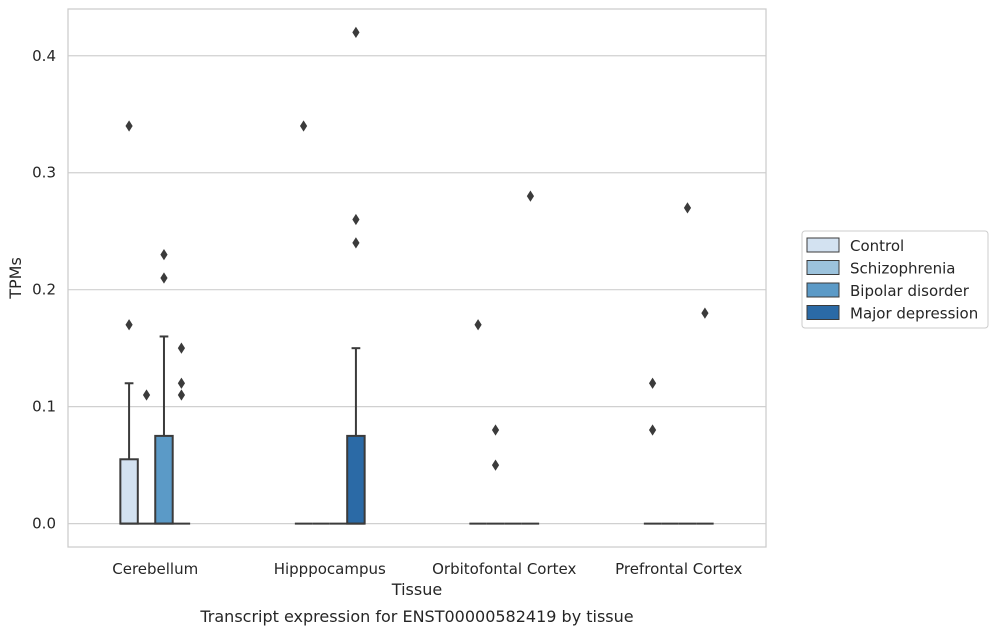  Describe the element at coordinates (877, 246) in the screenshot. I see `legend-entry-label: Control` at that location.